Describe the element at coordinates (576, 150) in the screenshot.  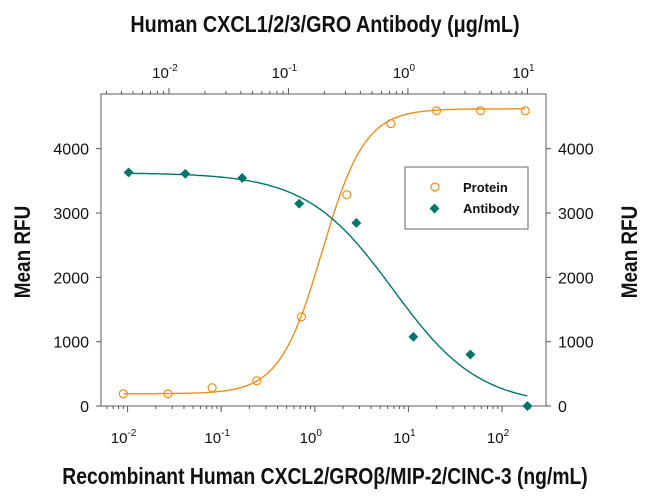
I see `y-tick-label-right: 4000` at that location.